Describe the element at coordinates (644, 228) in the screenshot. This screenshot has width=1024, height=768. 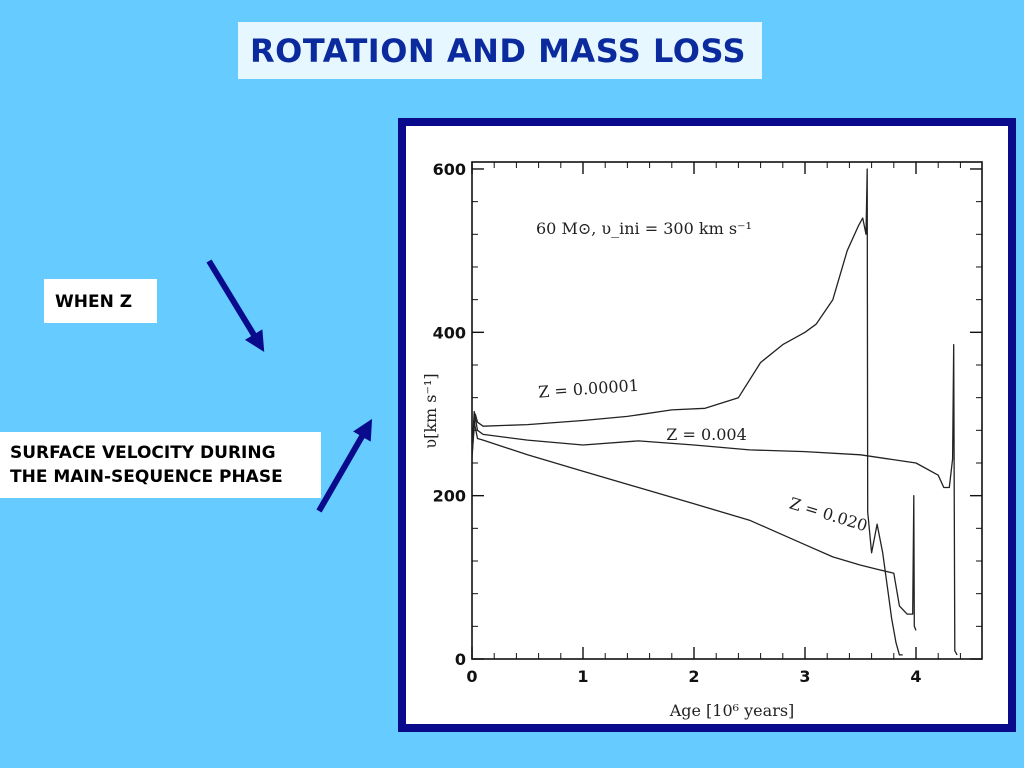
I see `chart-annotation: 60 M⊙, υ_ini = 300 km s⁻¹` at that location.